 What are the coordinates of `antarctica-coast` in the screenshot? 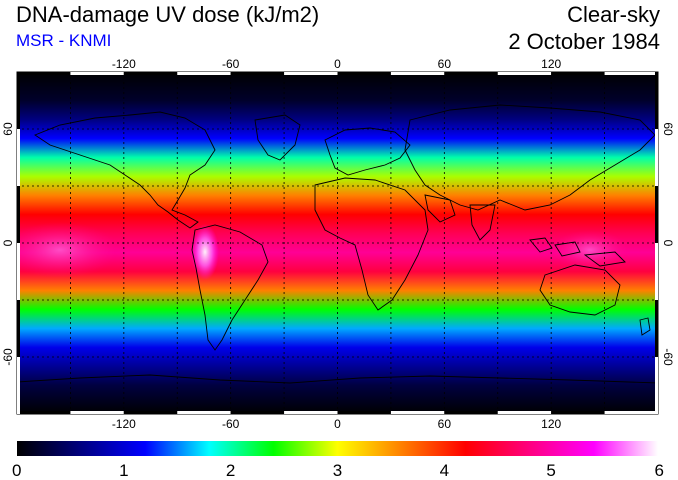 It's located at (337, 379).